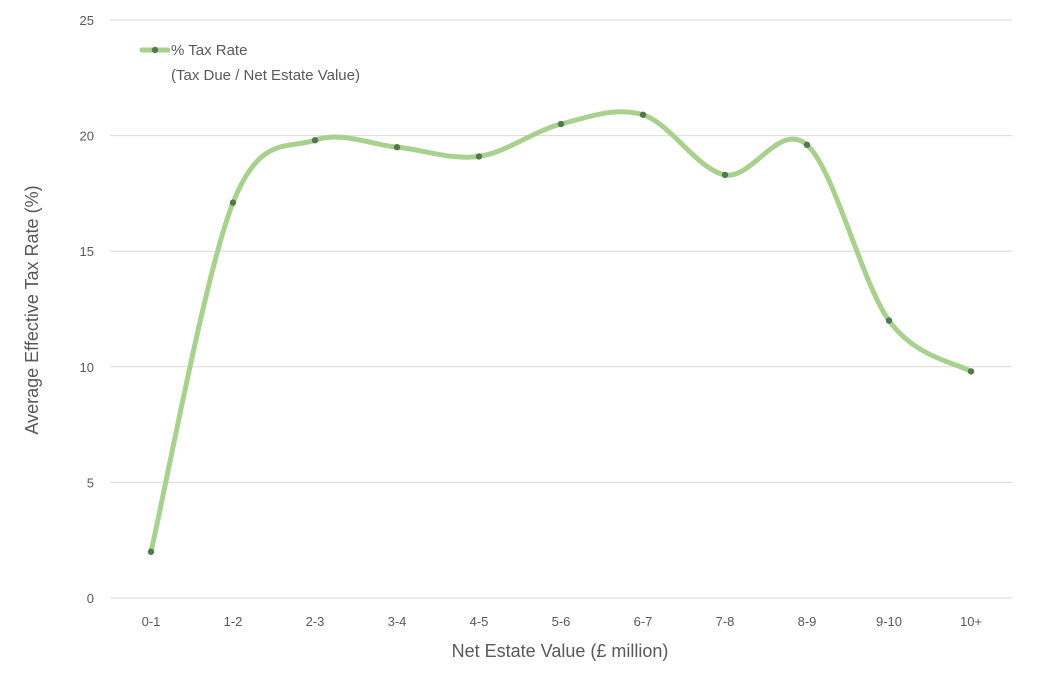  What do you see at coordinates (90, 482) in the screenshot?
I see `y-tick-label: 5` at bounding box center [90, 482].